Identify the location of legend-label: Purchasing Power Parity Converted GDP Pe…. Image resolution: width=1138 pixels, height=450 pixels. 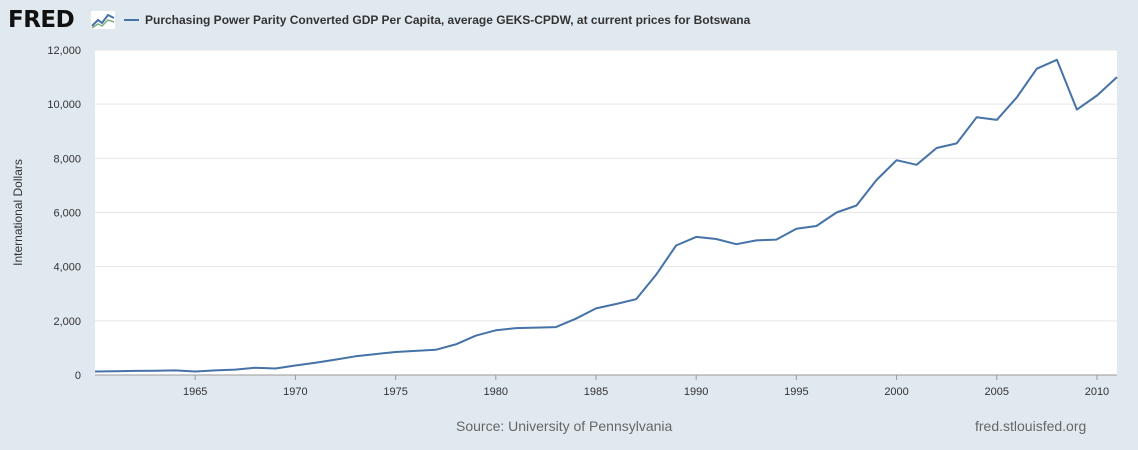
(448, 20).